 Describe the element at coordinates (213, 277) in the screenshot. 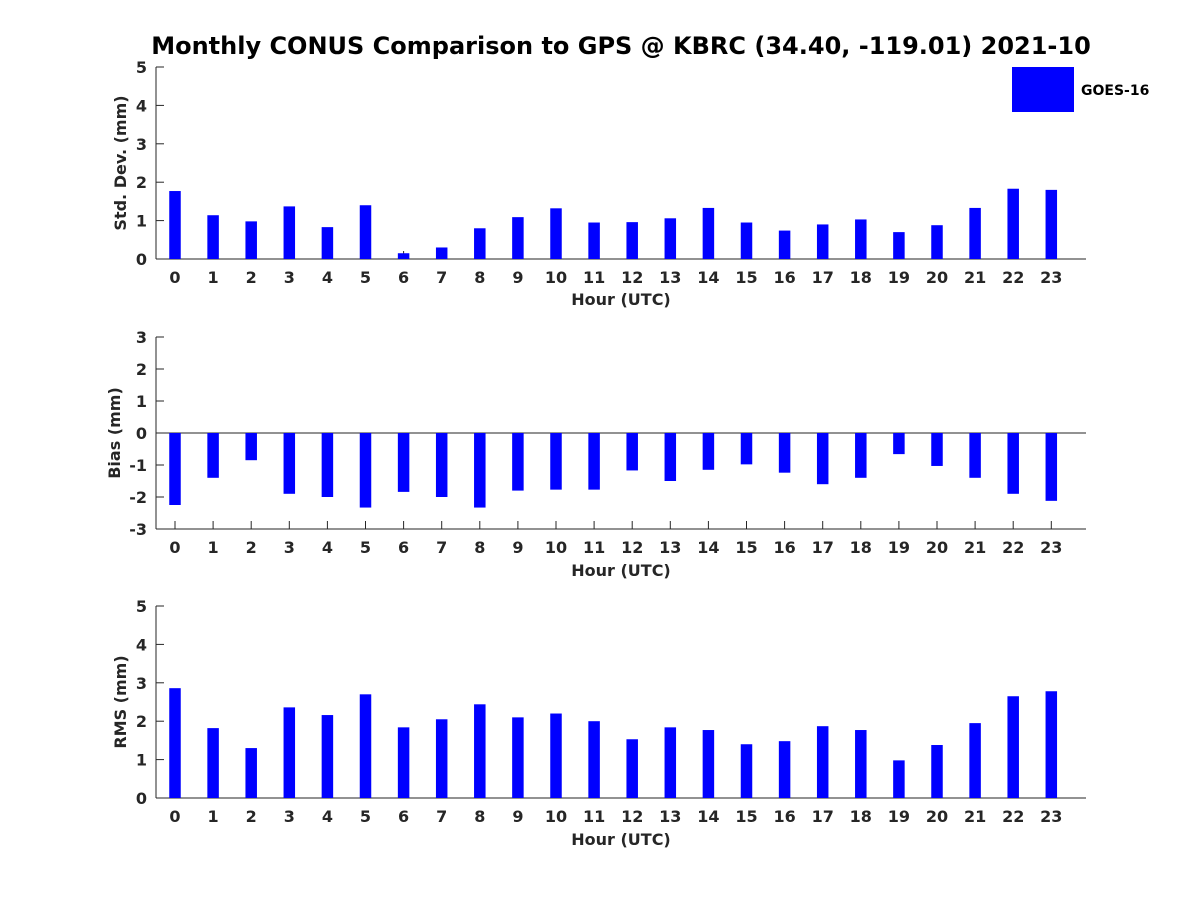

I see `std-dev-xtick-label: 1` at that location.